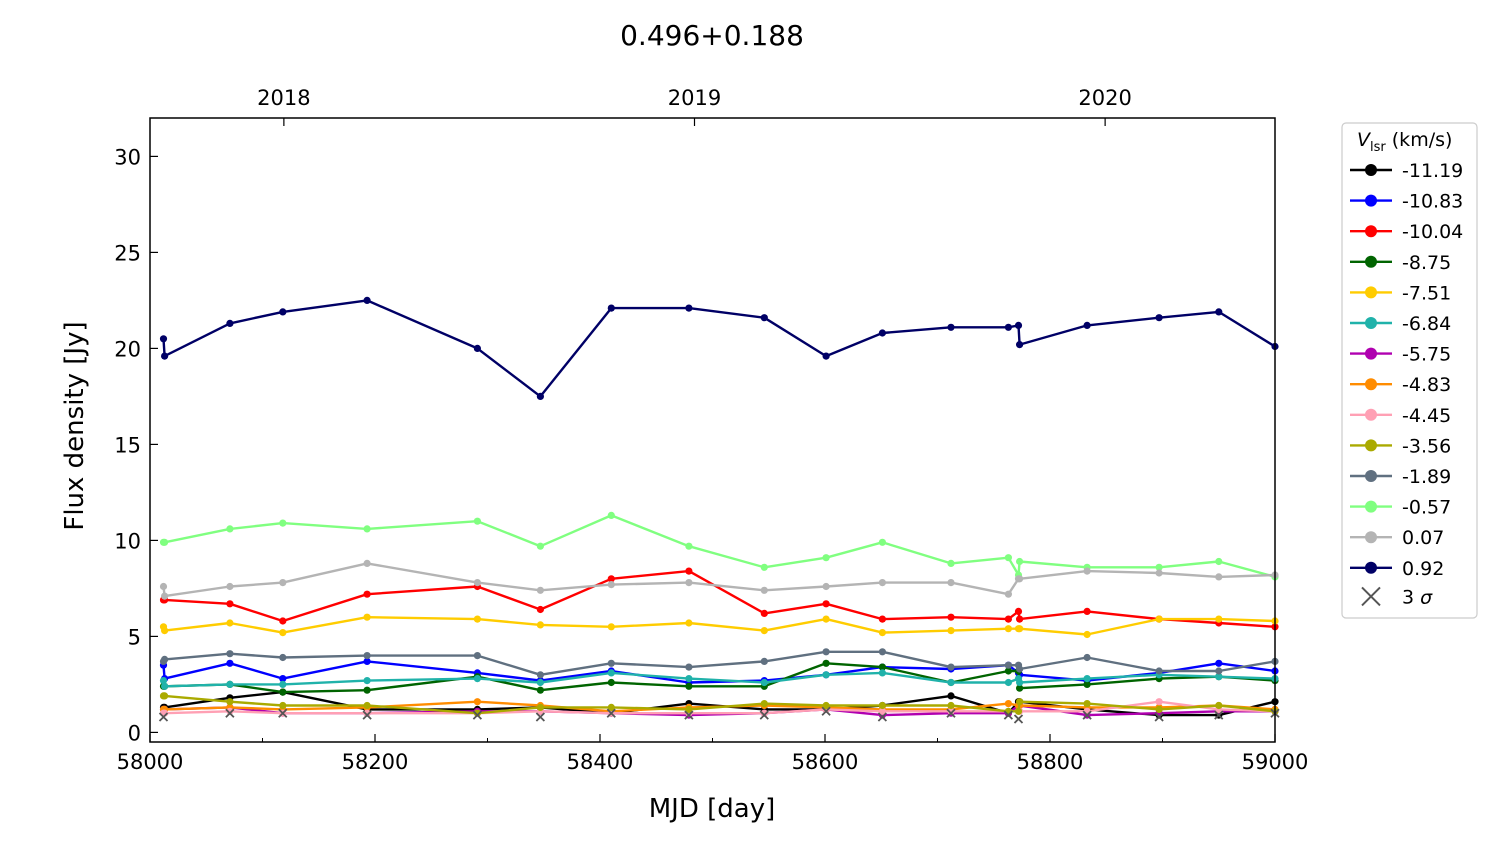  I want to click on x-axis-label: MJD [day], so click(712, 809).